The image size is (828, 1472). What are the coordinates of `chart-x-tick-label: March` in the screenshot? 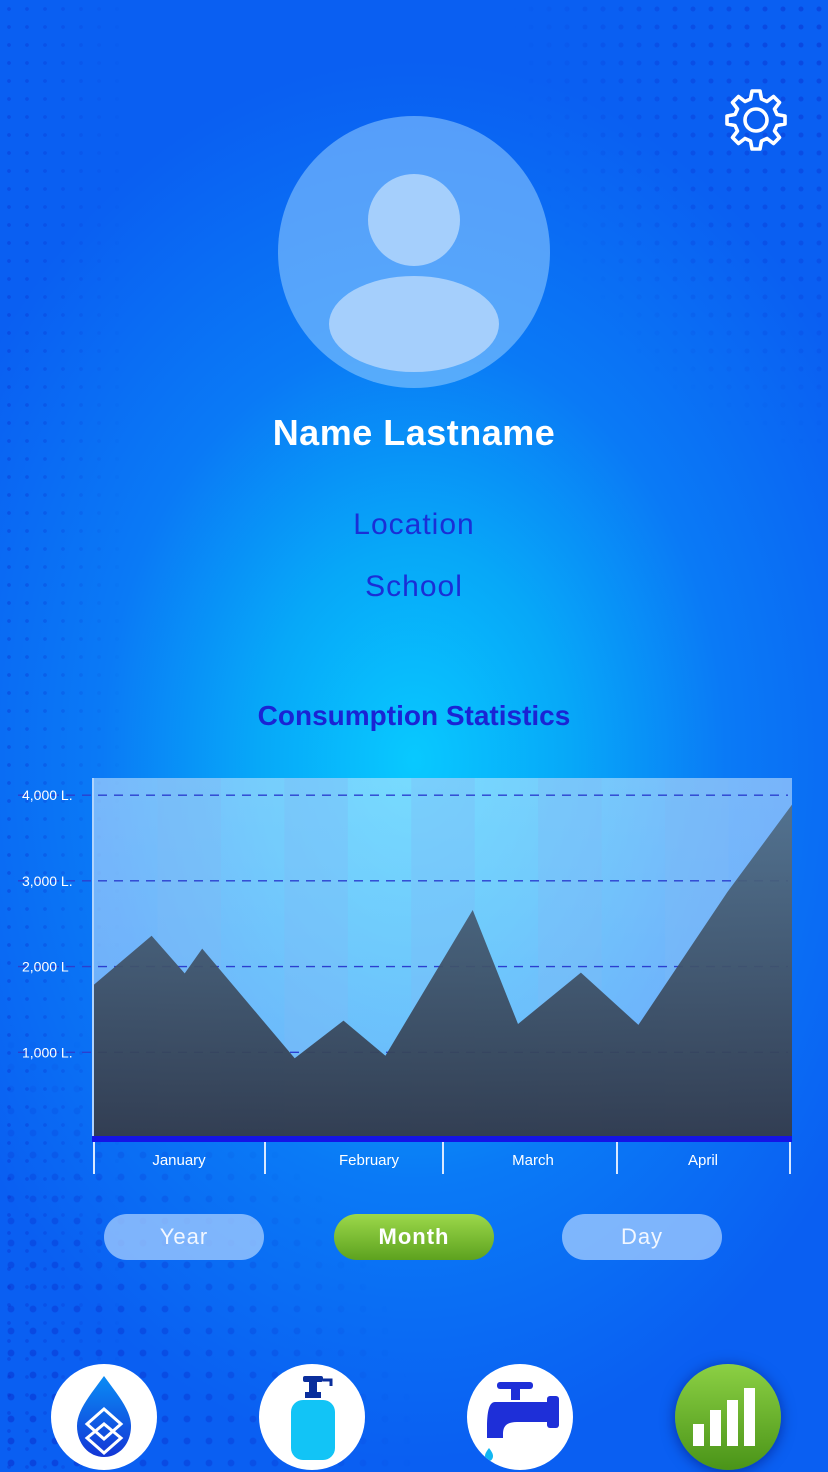 It's located at (533, 1160).